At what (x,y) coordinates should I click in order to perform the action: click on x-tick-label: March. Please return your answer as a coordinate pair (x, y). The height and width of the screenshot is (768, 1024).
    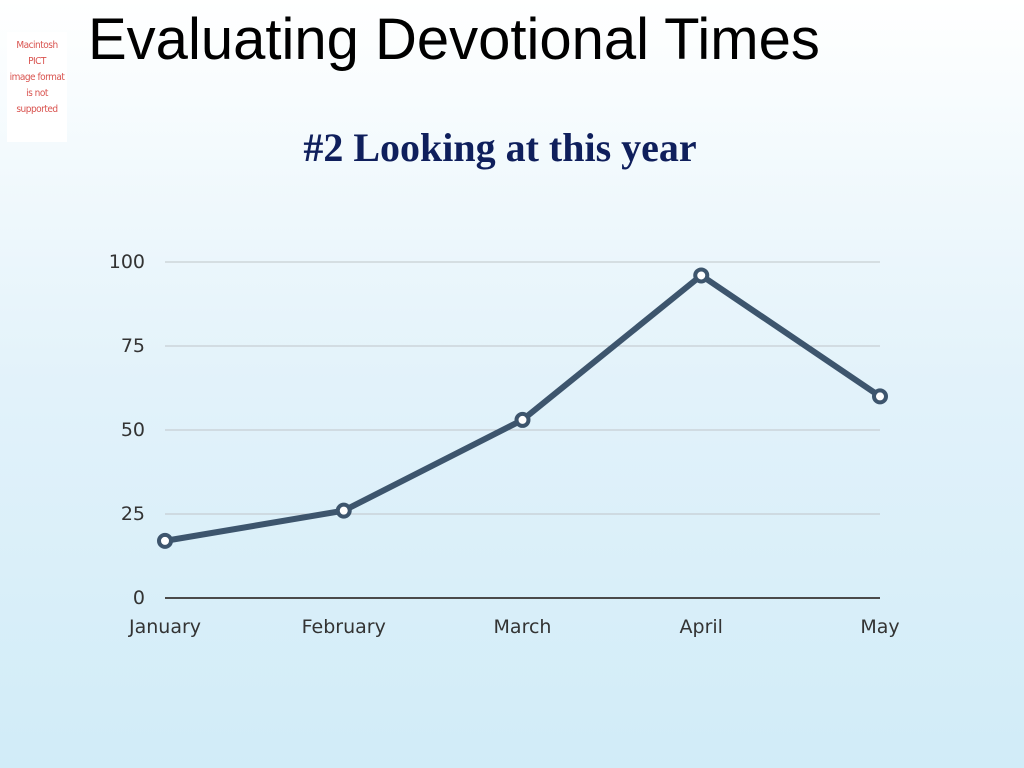
    Looking at the image, I should click on (523, 627).